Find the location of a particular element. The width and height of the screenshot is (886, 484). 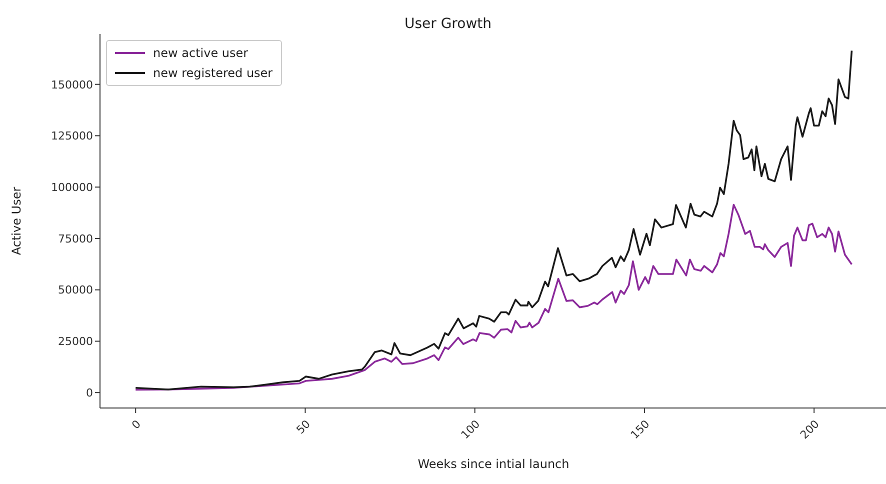

y-tick-label: 150000 is located at coordinates (72, 85).